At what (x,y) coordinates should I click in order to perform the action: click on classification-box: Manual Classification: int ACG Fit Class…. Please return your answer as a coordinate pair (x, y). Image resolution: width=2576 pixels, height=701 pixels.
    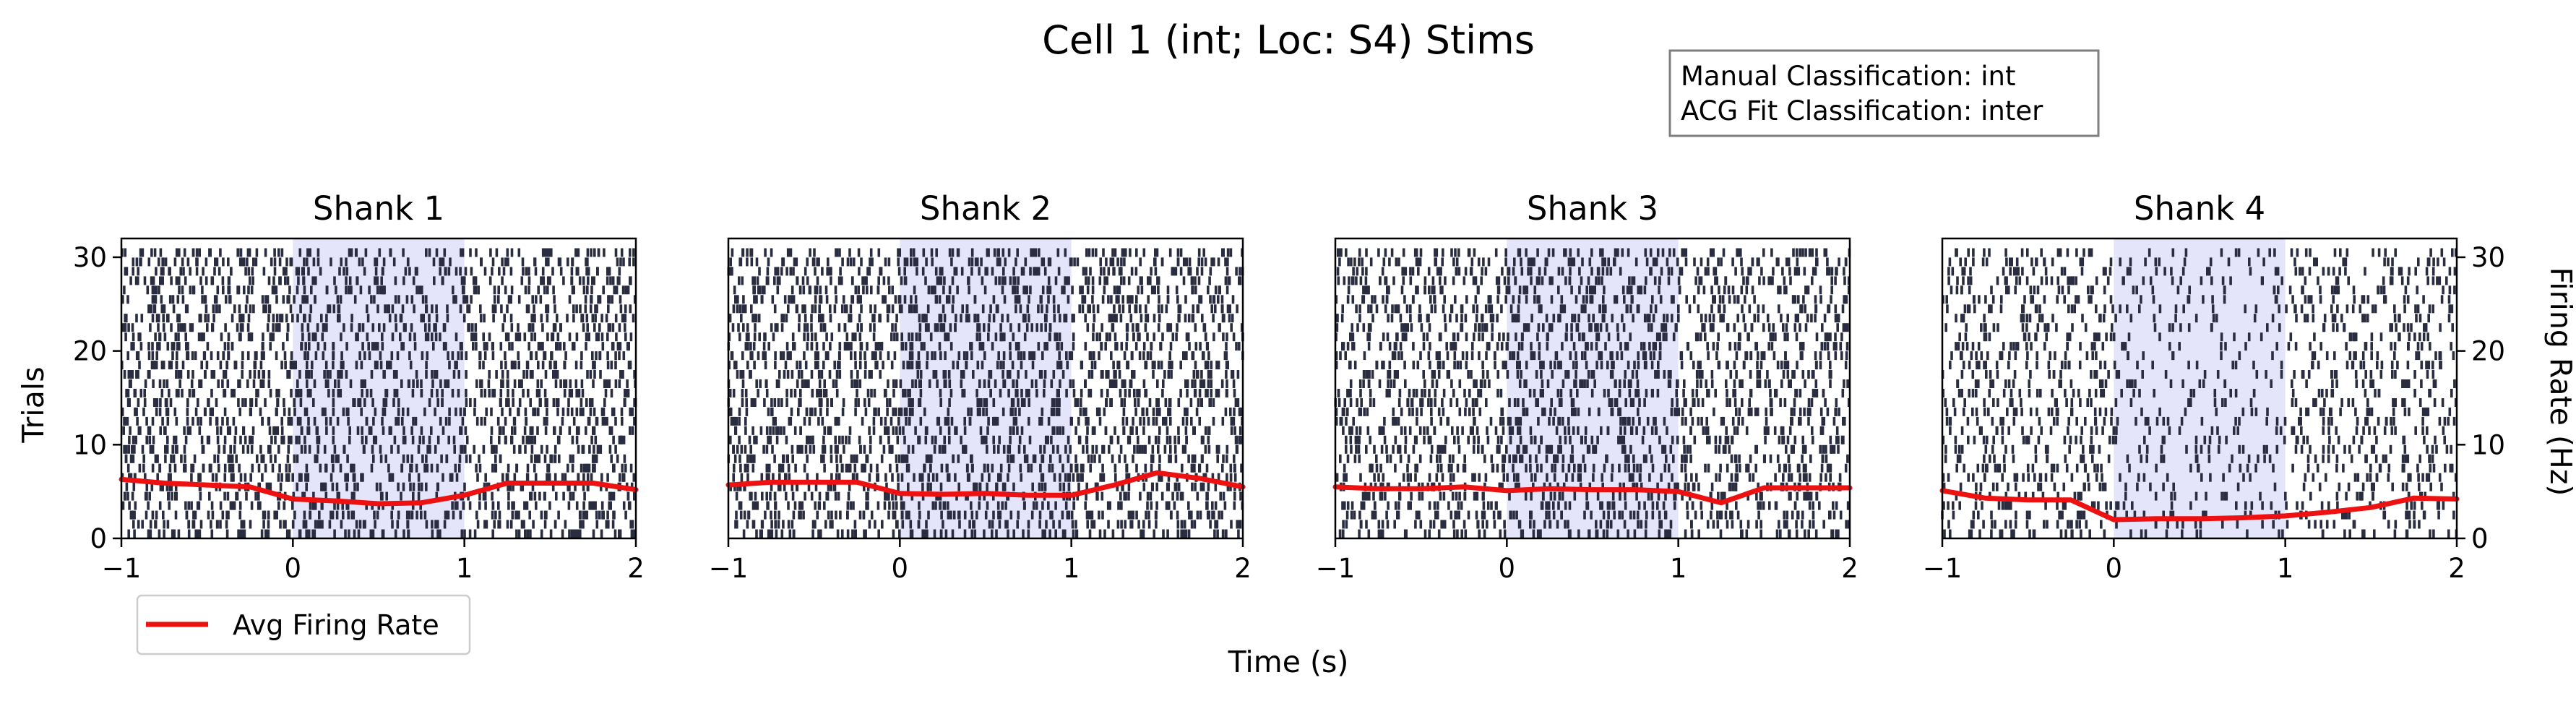
    Looking at the image, I should click on (1884, 93).